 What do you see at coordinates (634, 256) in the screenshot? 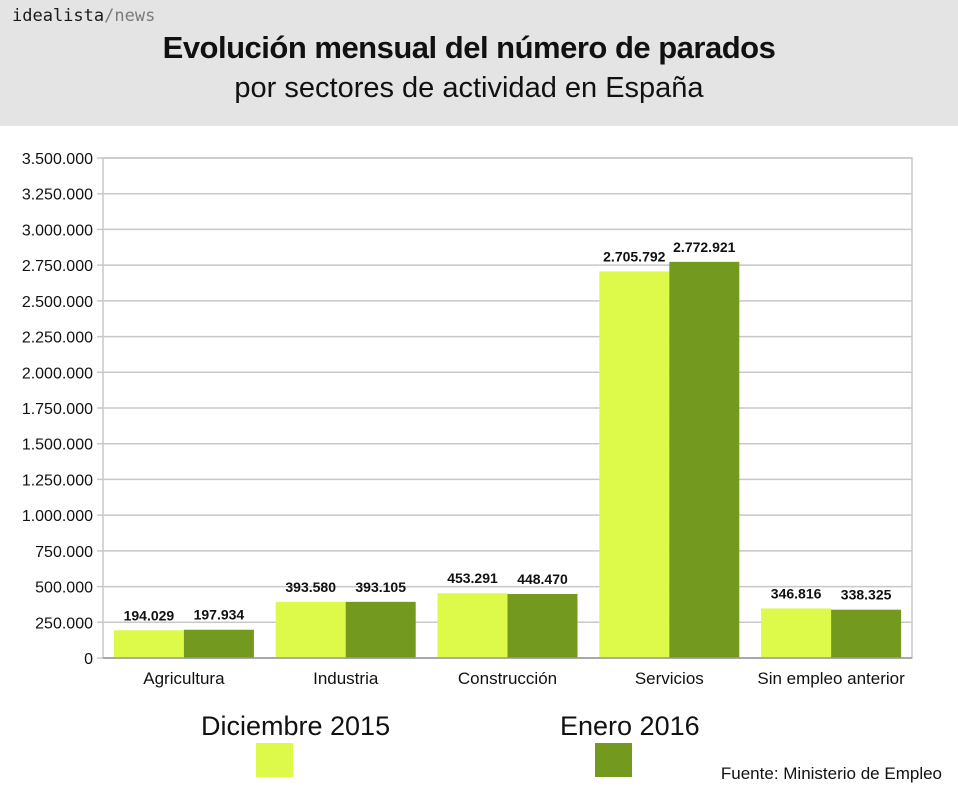
I see `data-label: 2.705.792` at bounding box center [634, 256].